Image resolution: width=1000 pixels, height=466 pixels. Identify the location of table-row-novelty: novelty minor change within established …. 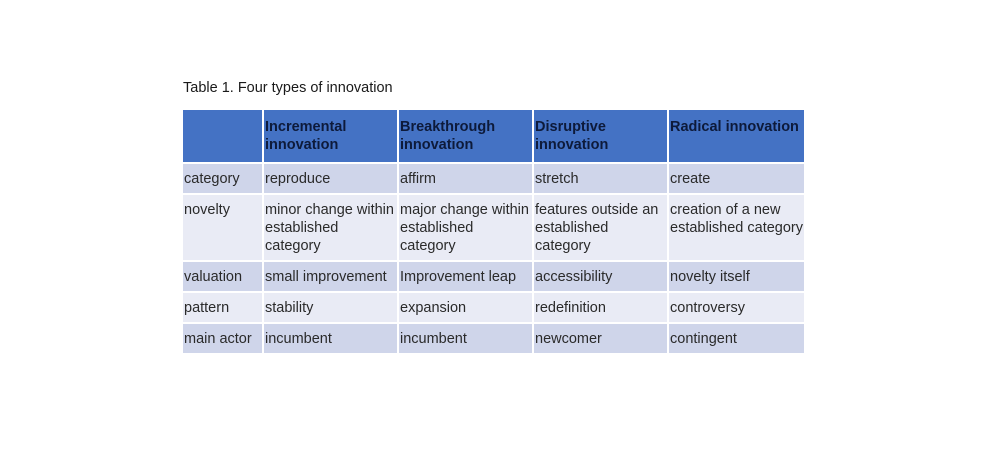
(493, 228).